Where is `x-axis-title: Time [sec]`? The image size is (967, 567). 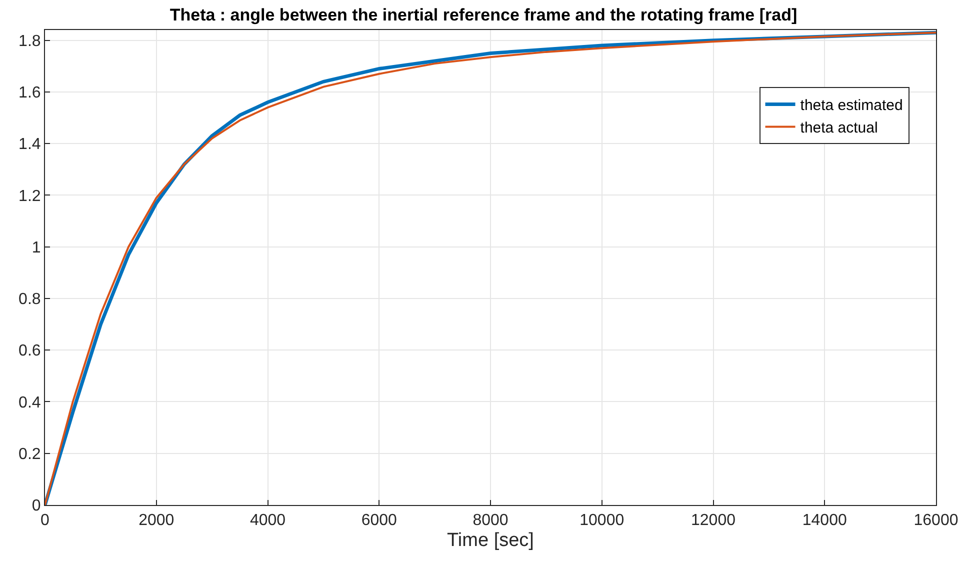
x-axis-title: Time [sec] is located at coordinates (490, 540).